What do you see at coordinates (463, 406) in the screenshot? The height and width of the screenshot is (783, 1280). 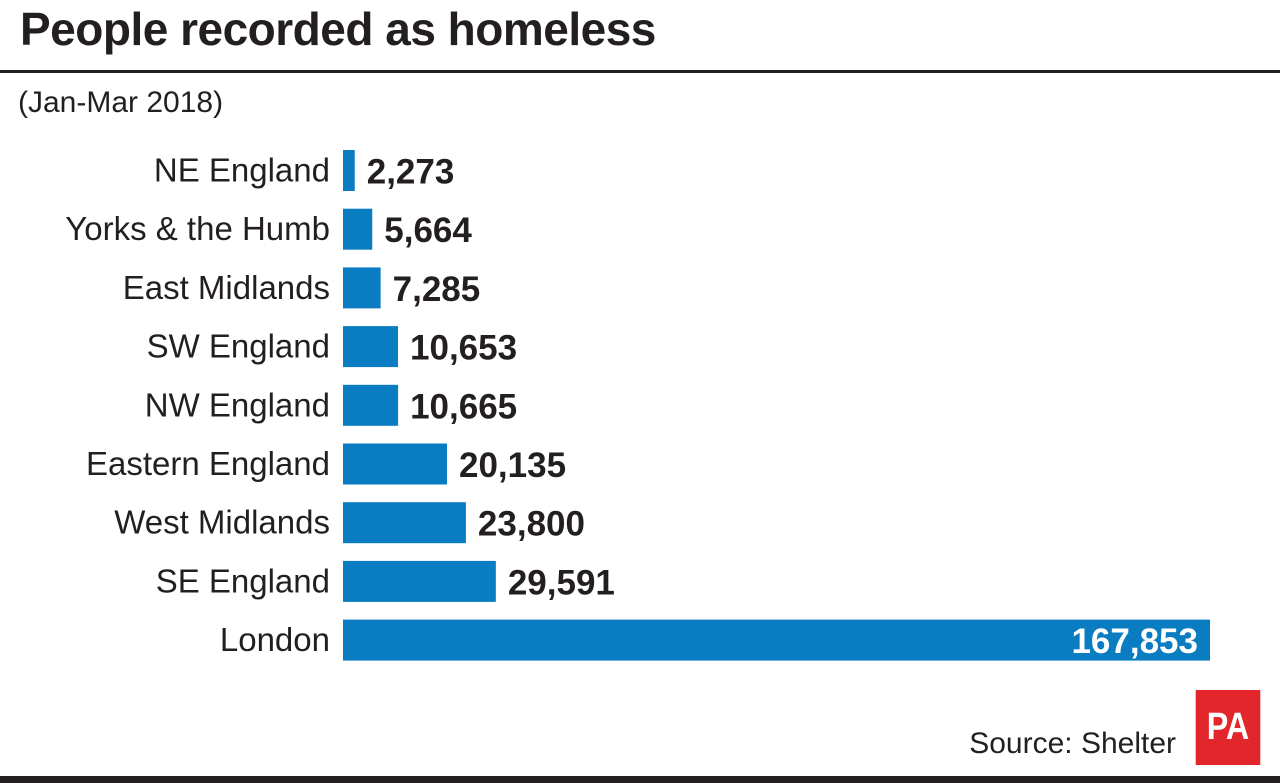 I see `value-label: 10,665` at bounding box center [463, 406].